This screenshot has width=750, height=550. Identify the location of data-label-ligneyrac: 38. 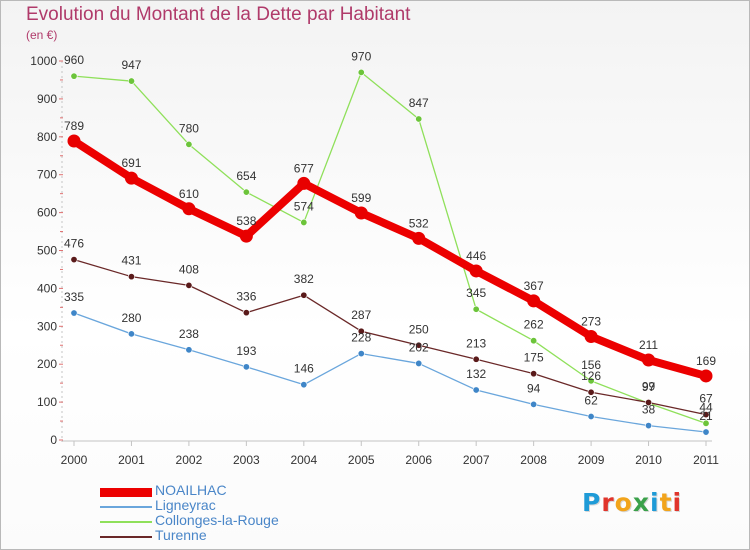
(649, 410).